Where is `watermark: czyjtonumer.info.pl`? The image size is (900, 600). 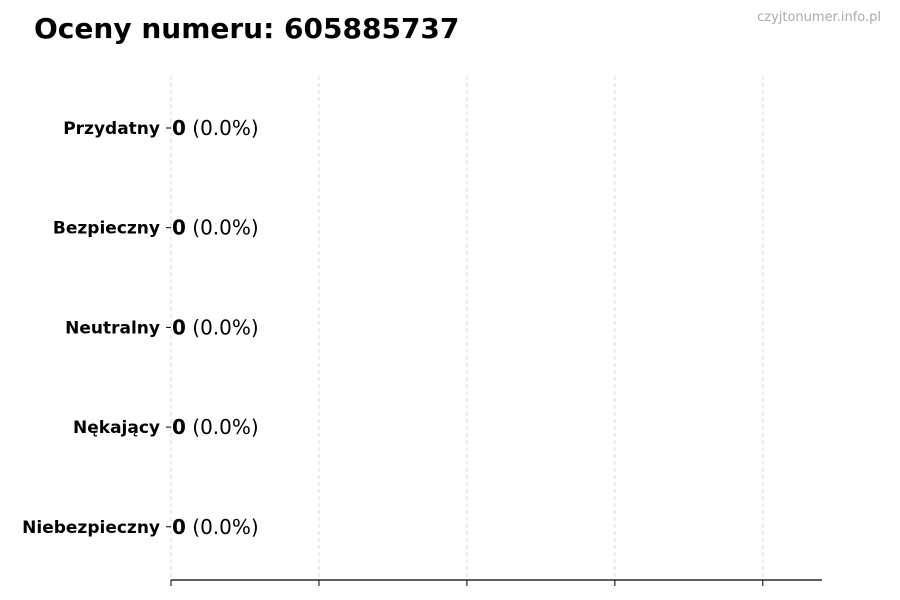 watermark: czyjtonumer.info.pl is located at coordinates (819, 17).